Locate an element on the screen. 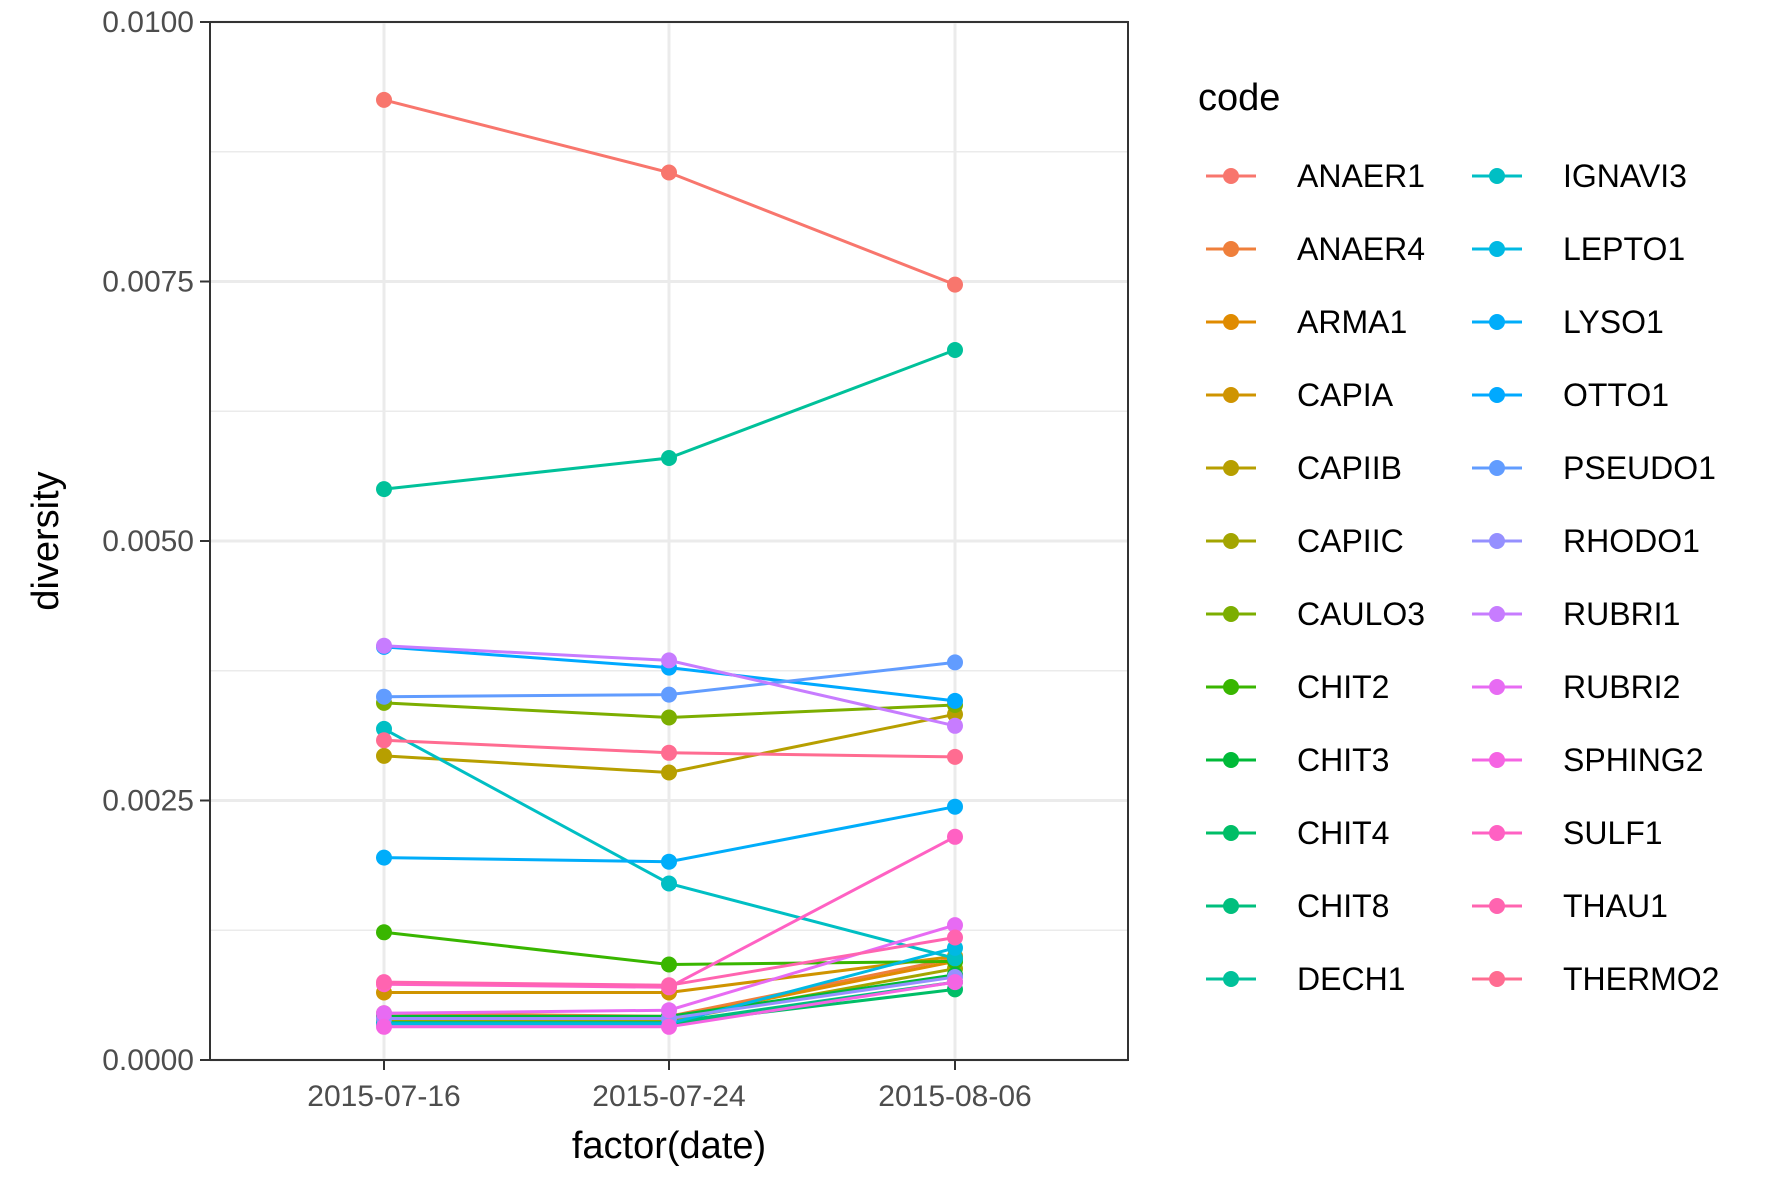  series-rubri1 is located at coordinates (669, 685).